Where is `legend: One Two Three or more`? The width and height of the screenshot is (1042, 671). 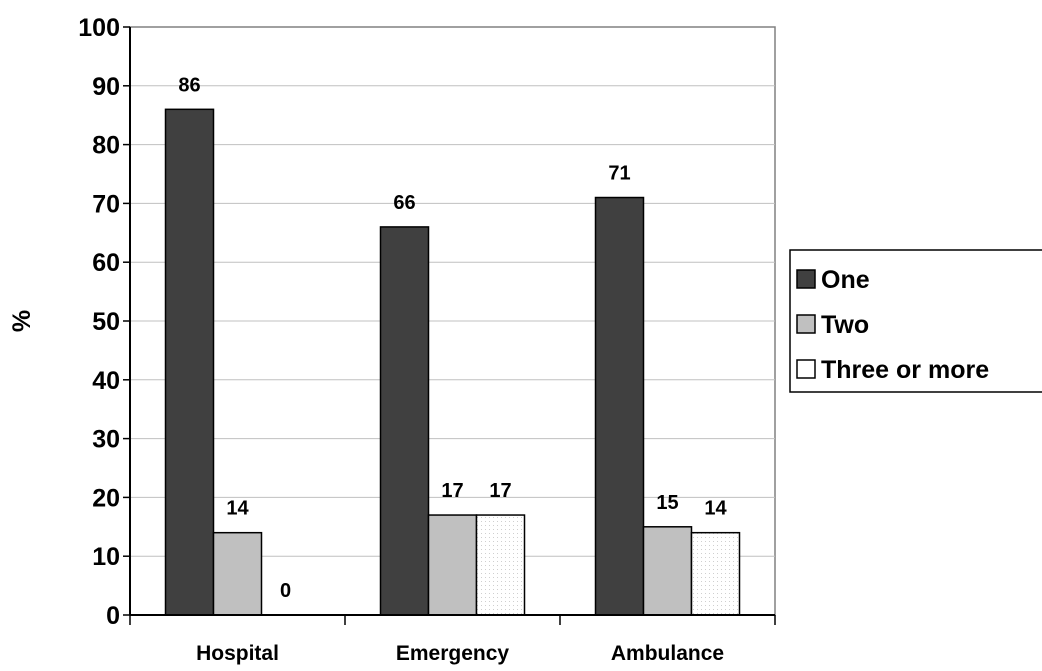
legend: One Two Three or more is located at coordinates (915, 321).